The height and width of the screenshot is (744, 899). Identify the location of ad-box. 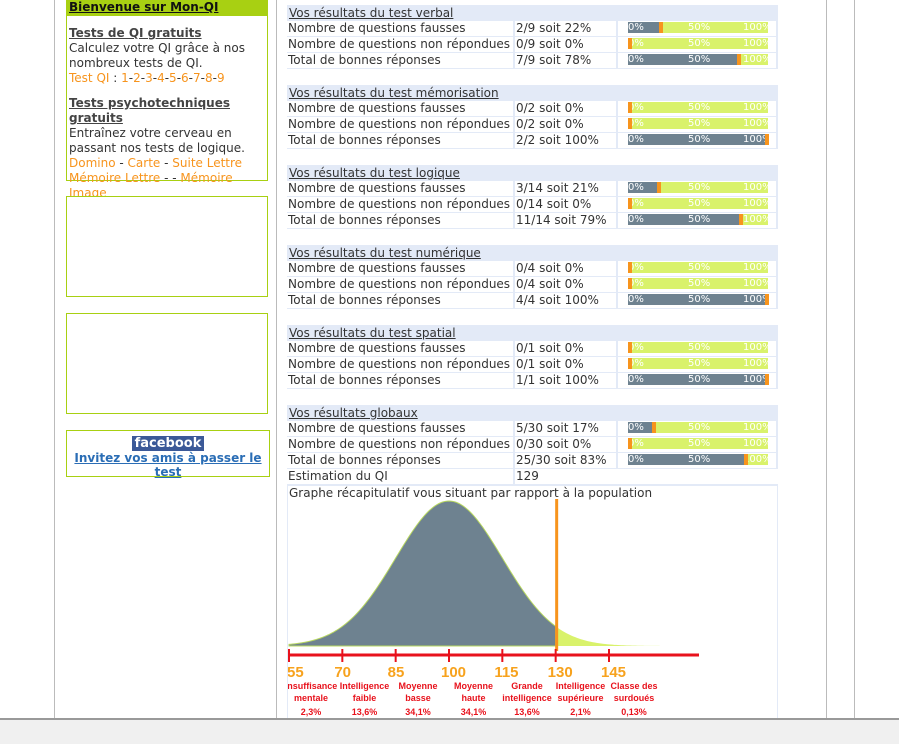
(167, 246).